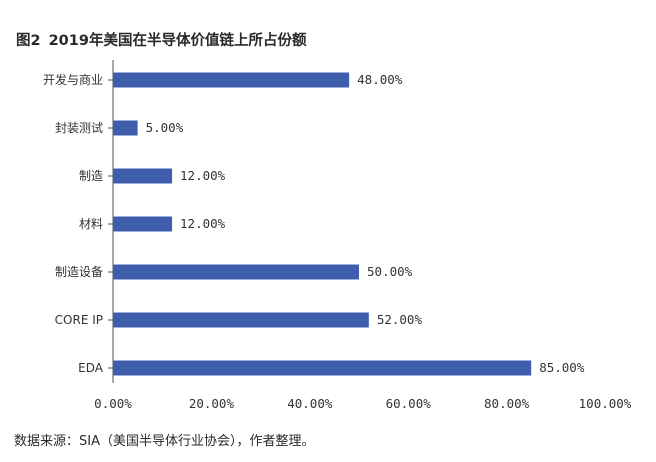 This screenshot has width=656, height=462. I want to click on x-tick-label: 60.00%, so click(409, 403).